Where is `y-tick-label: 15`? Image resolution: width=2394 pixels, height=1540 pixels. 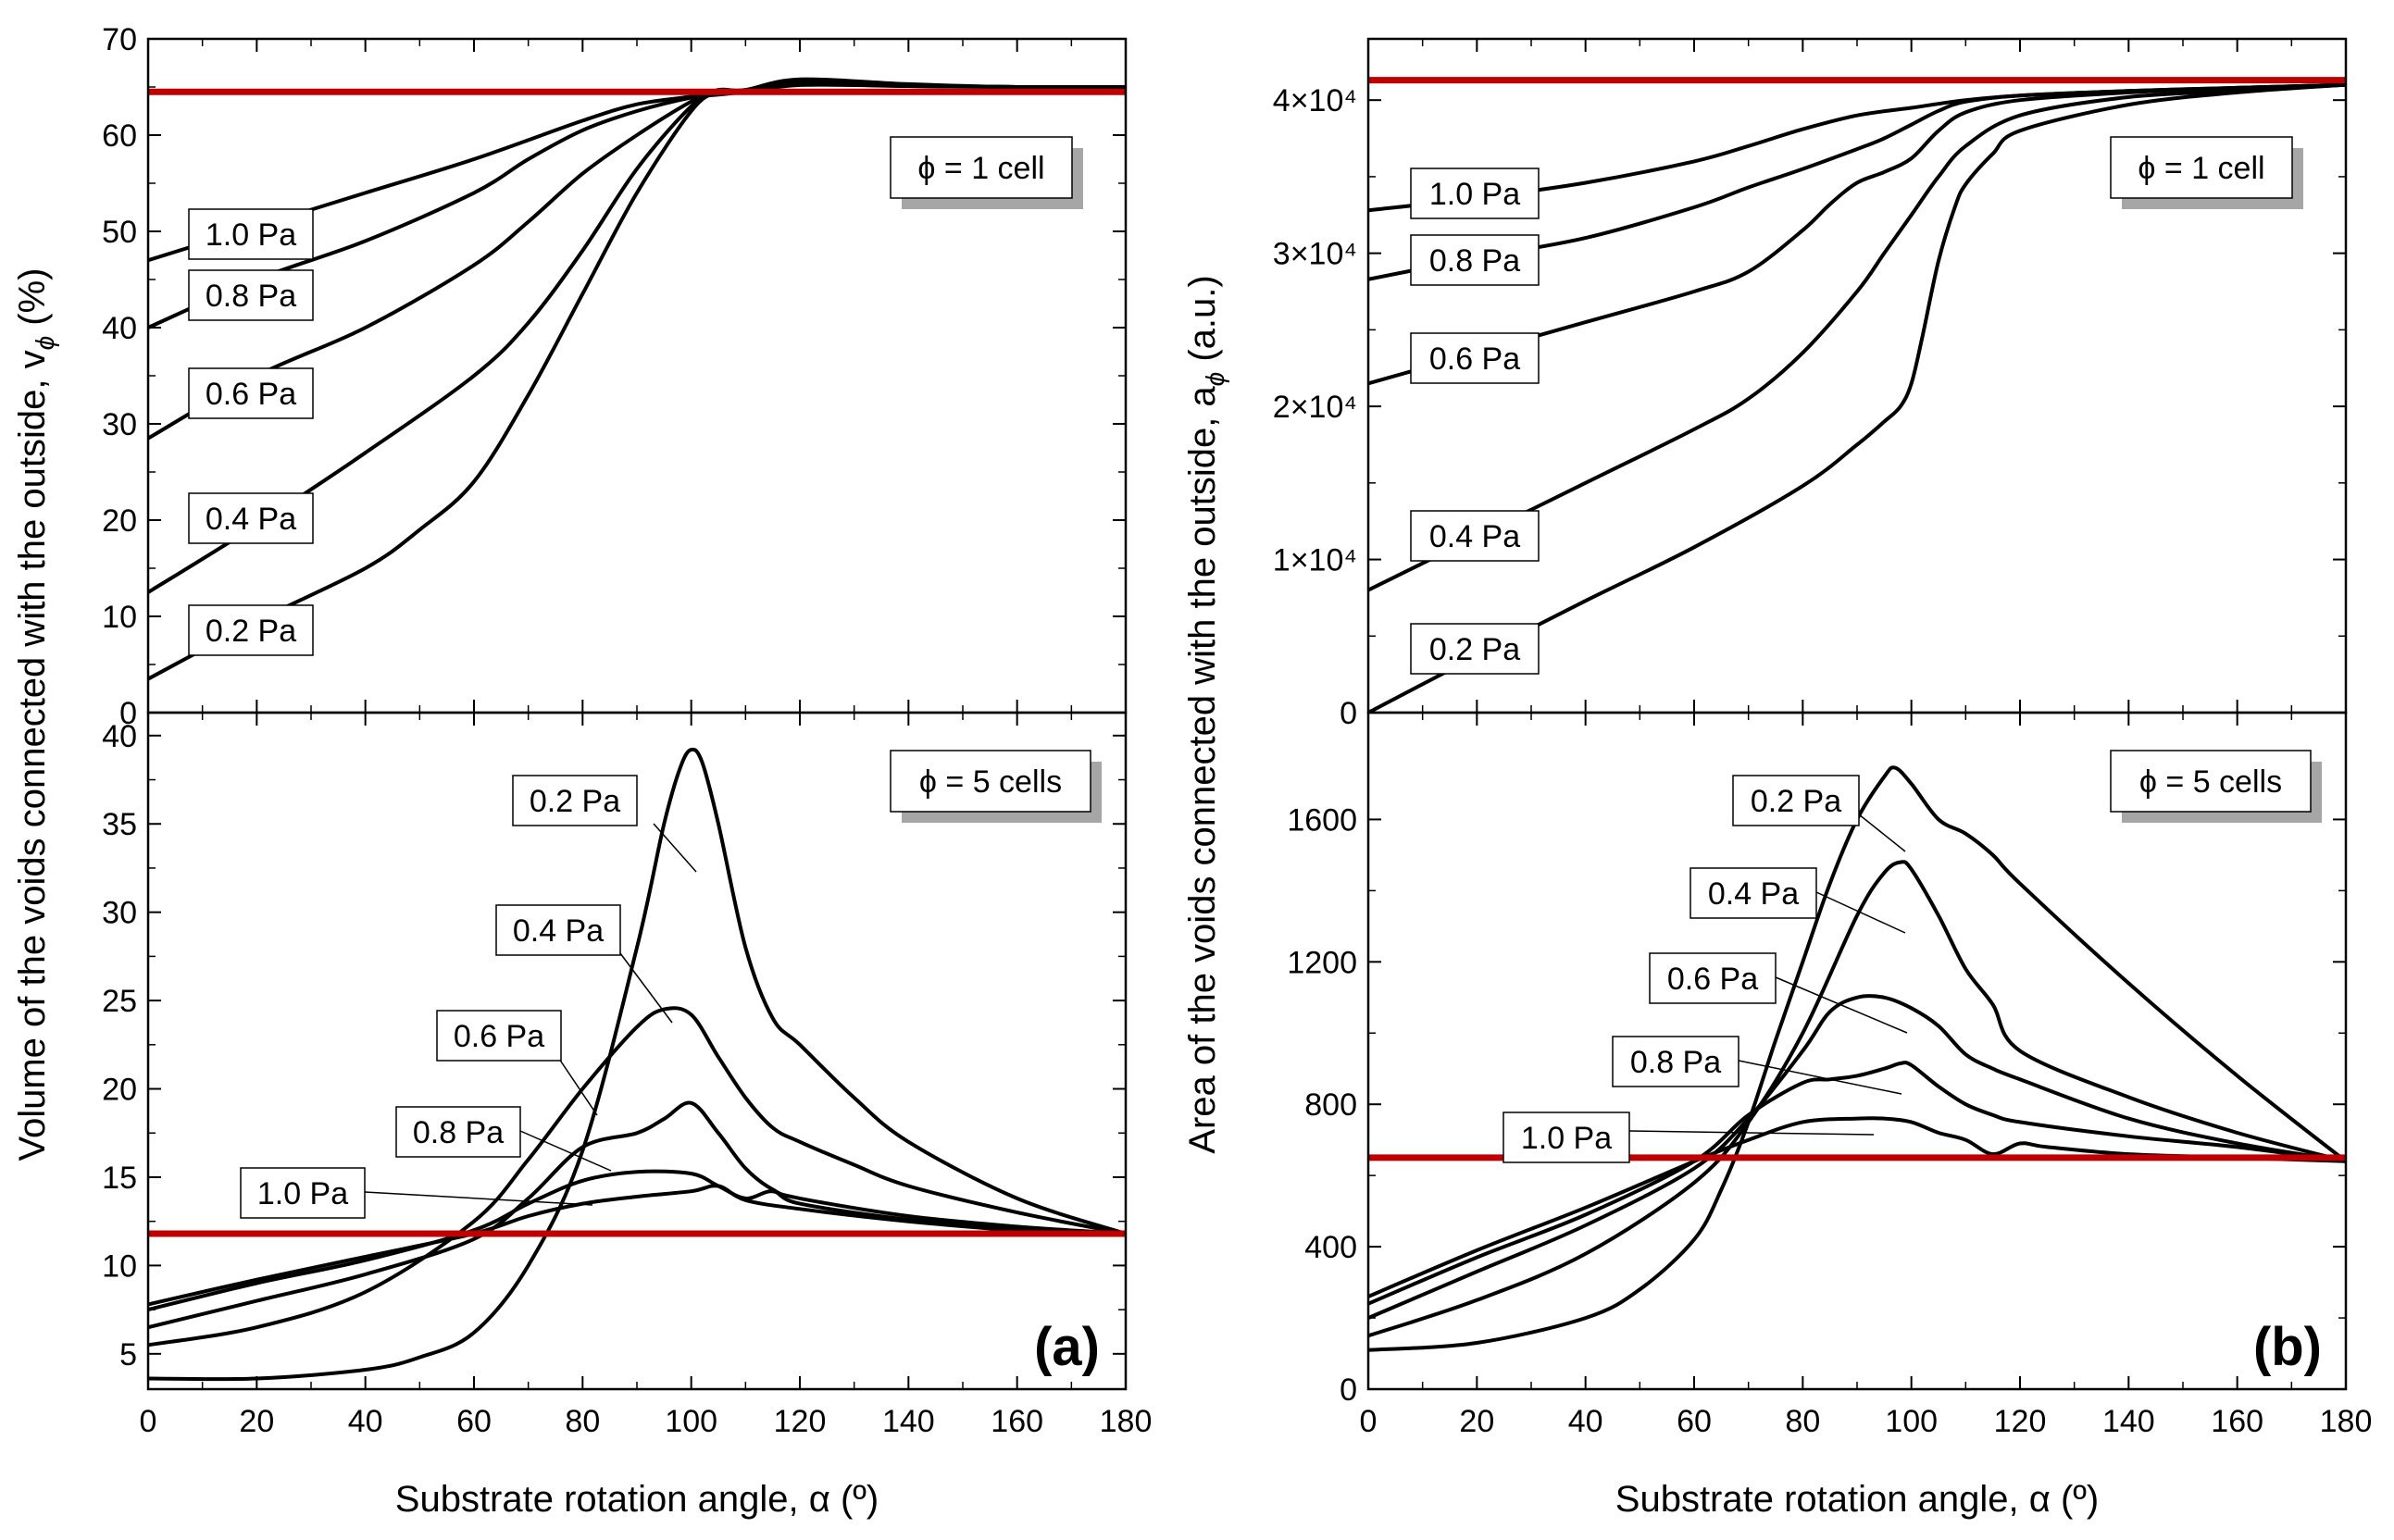 y-tick-label: 15 is located at coordinates (119, 1178).